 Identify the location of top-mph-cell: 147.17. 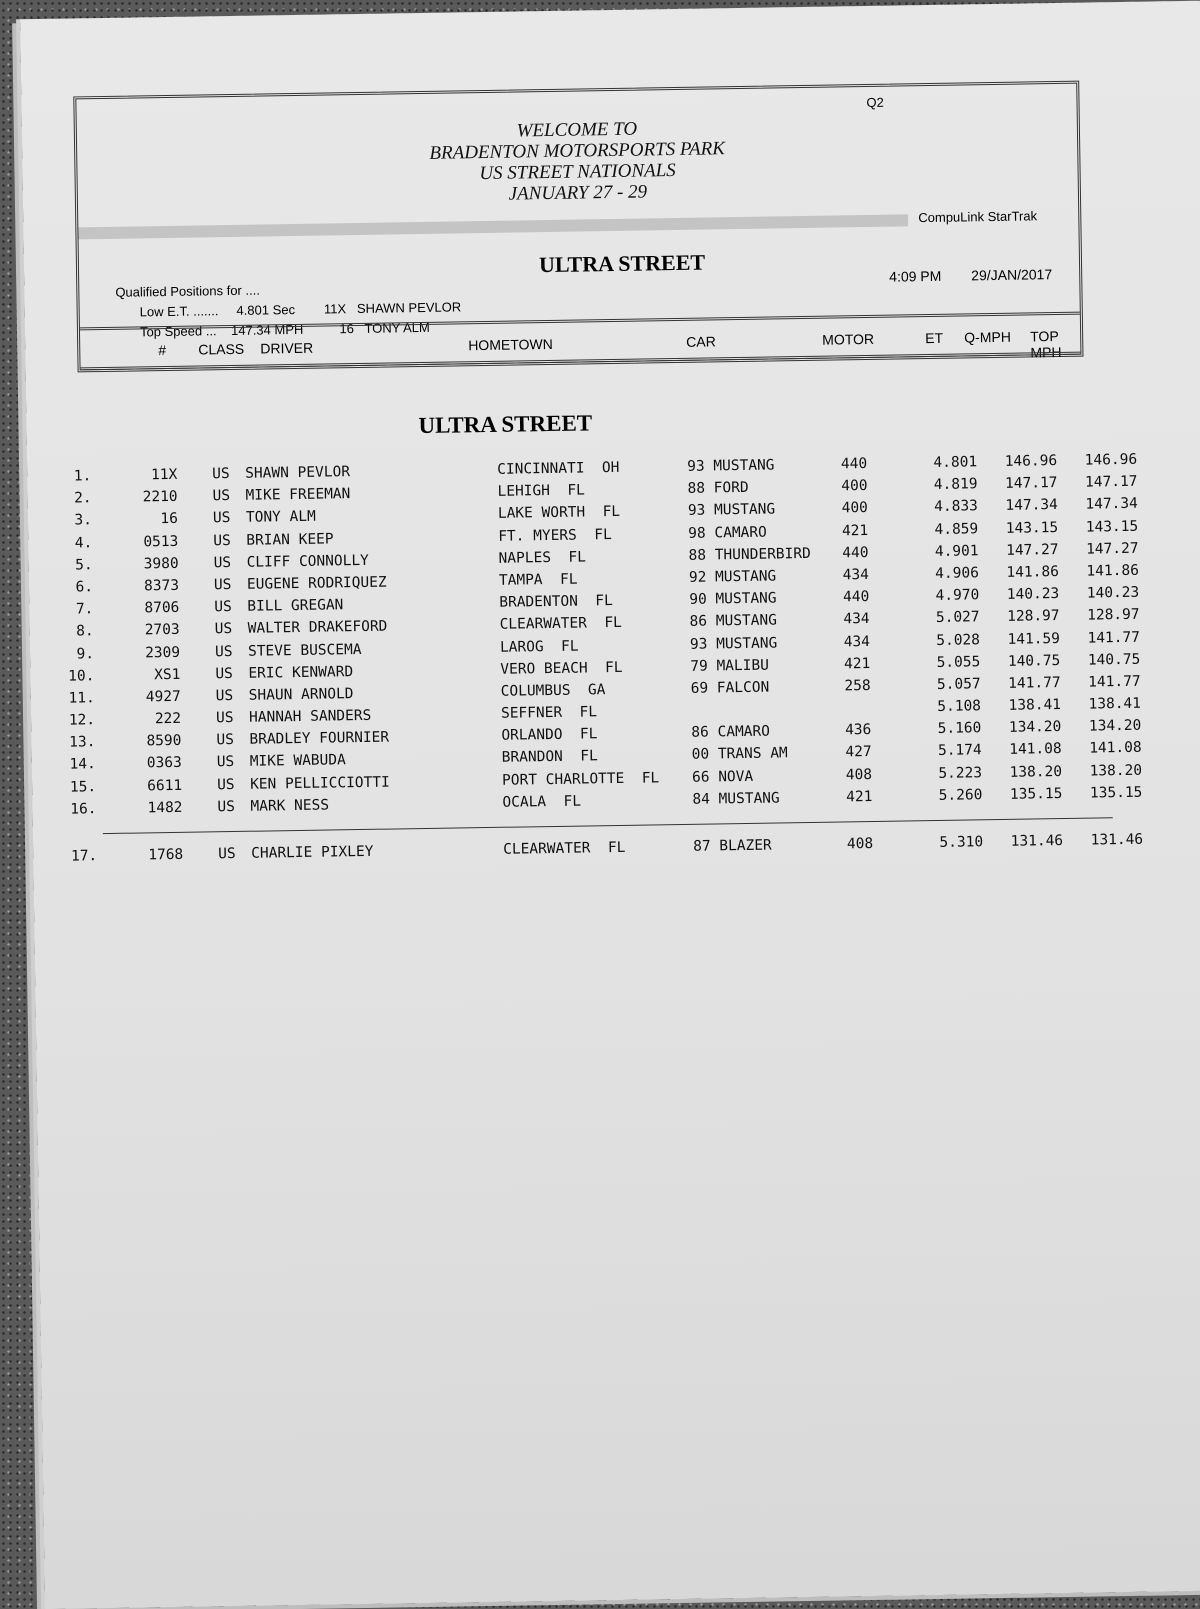
(1111, 482).